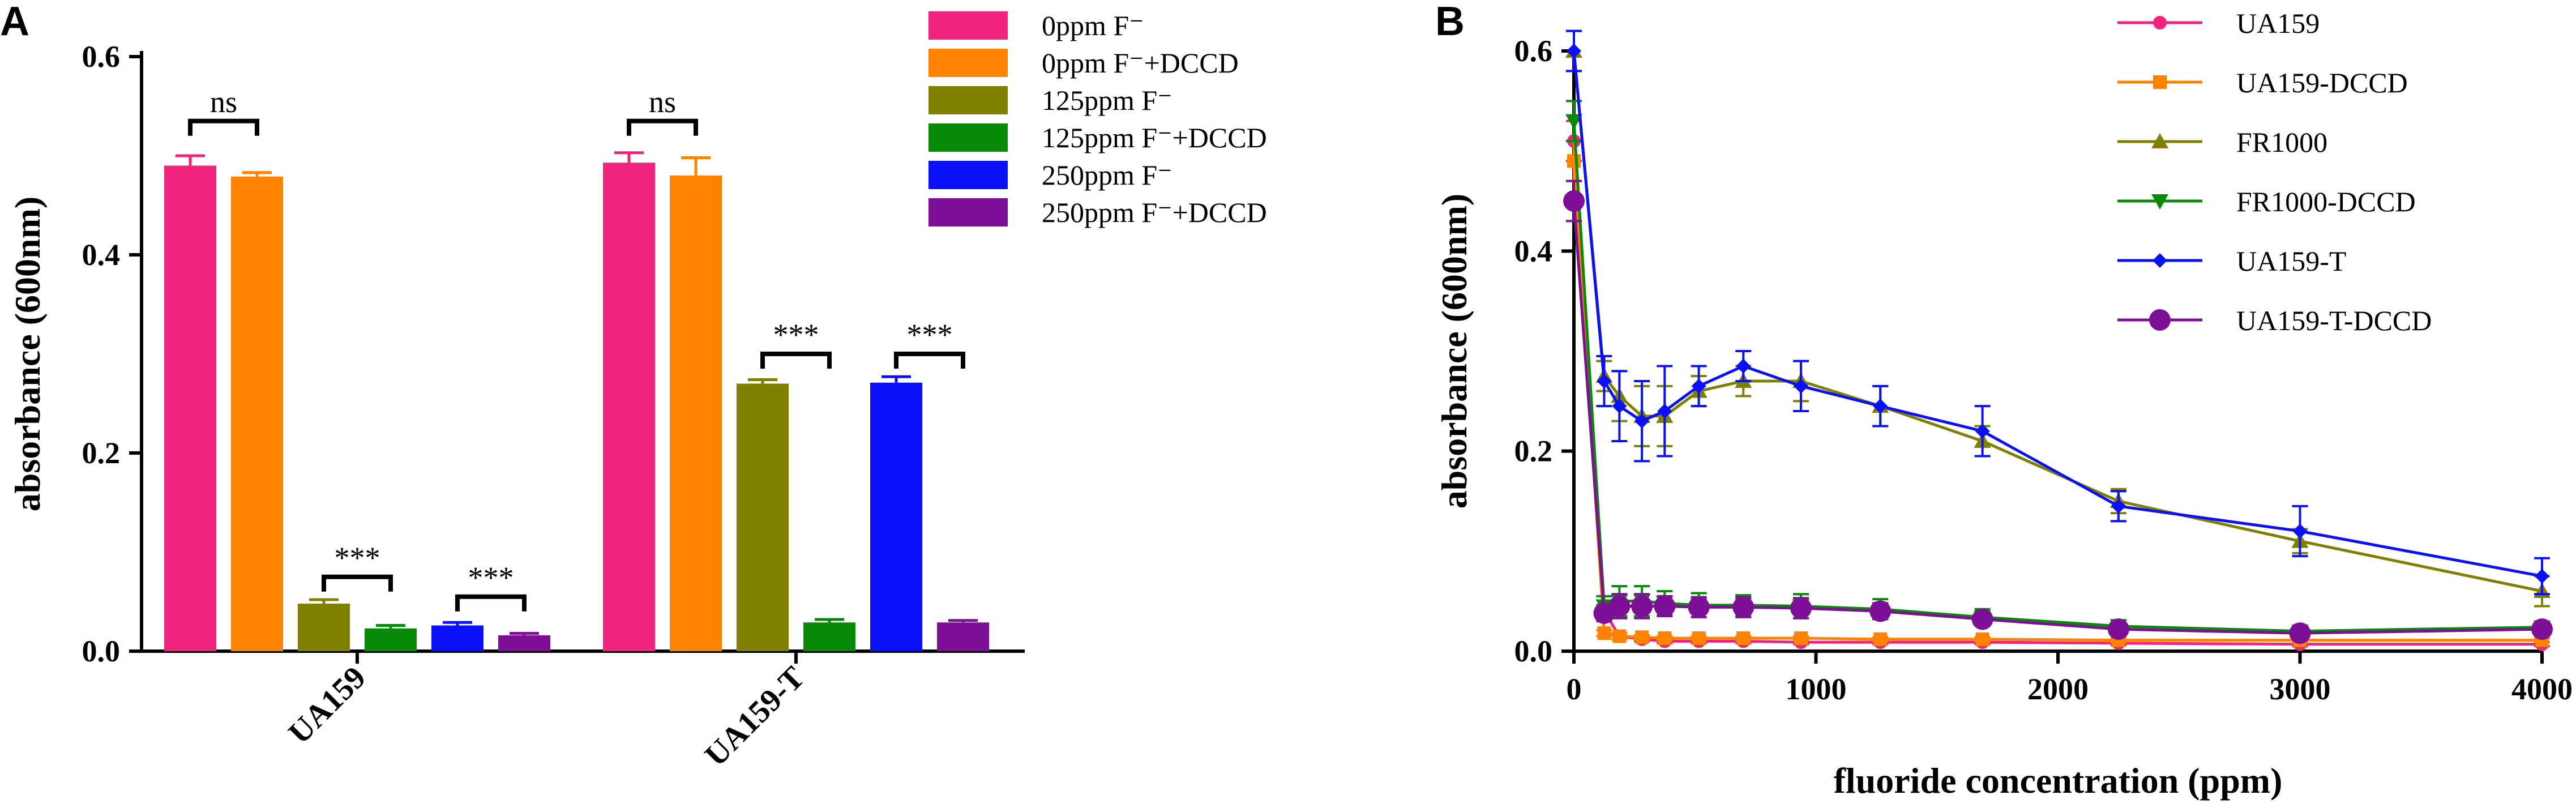  Describe the element at coordinates (2160, 22) in the screenshot. I see `legend-b-marker-ua159` at that location.